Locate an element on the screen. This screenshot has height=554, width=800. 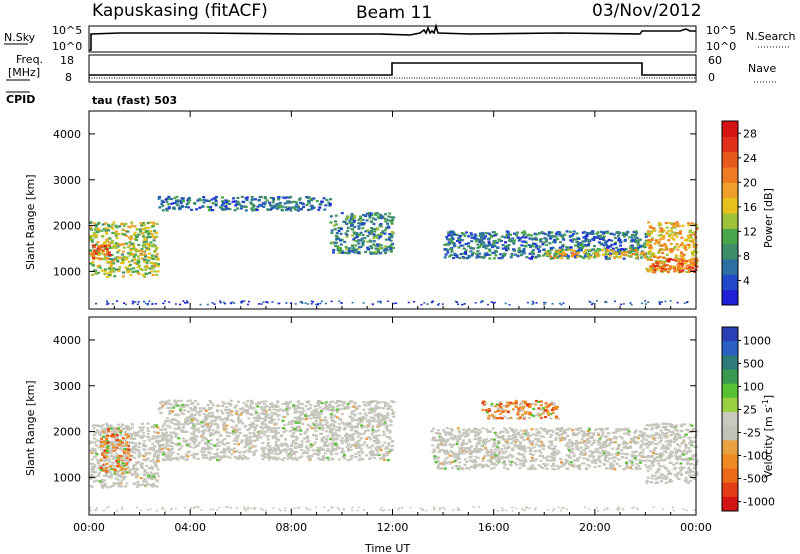
echo-region is located at coordinates (276, 430).